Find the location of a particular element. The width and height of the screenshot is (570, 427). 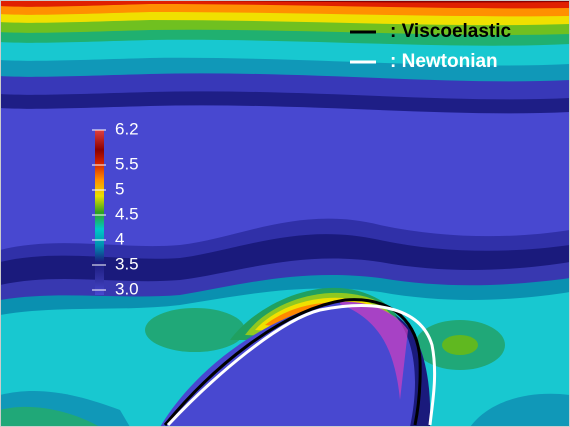

colorbar-tick-label: 4.5 is located at coordinates (127, 213).